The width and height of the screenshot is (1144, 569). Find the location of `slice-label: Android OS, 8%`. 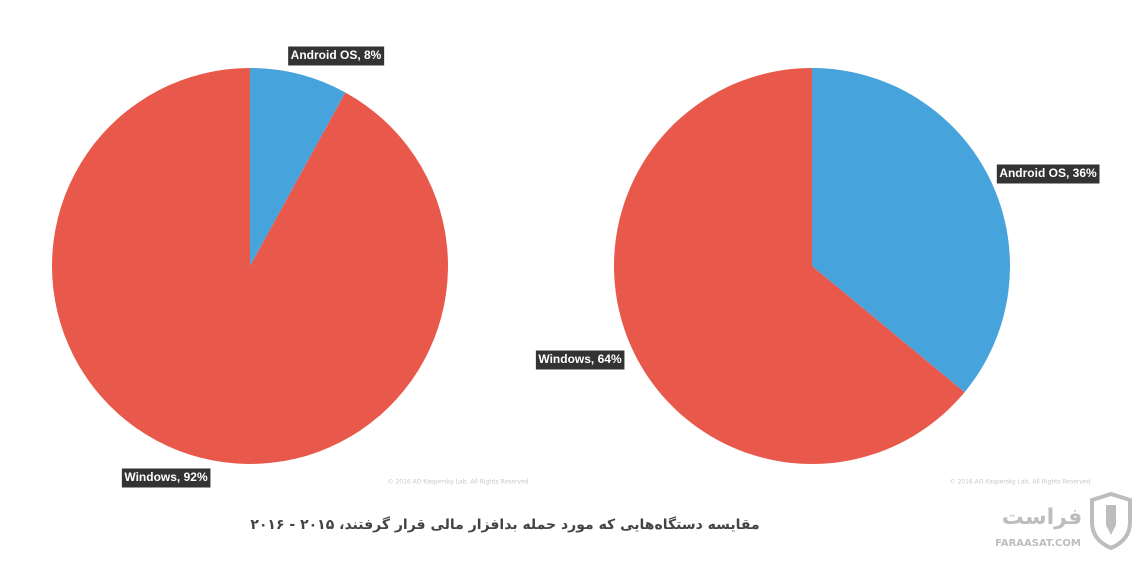

slice-label: Android OS, 8% is located at coordinates (336, 56).